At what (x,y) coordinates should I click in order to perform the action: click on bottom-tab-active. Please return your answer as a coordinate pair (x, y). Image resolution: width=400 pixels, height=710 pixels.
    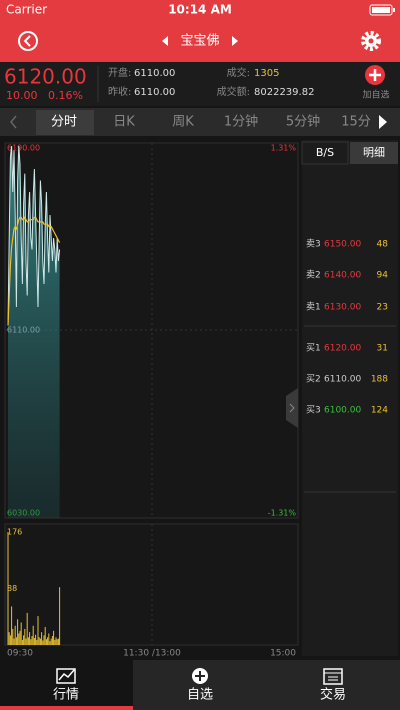
    Looking at the image, I should click on (66, 685).